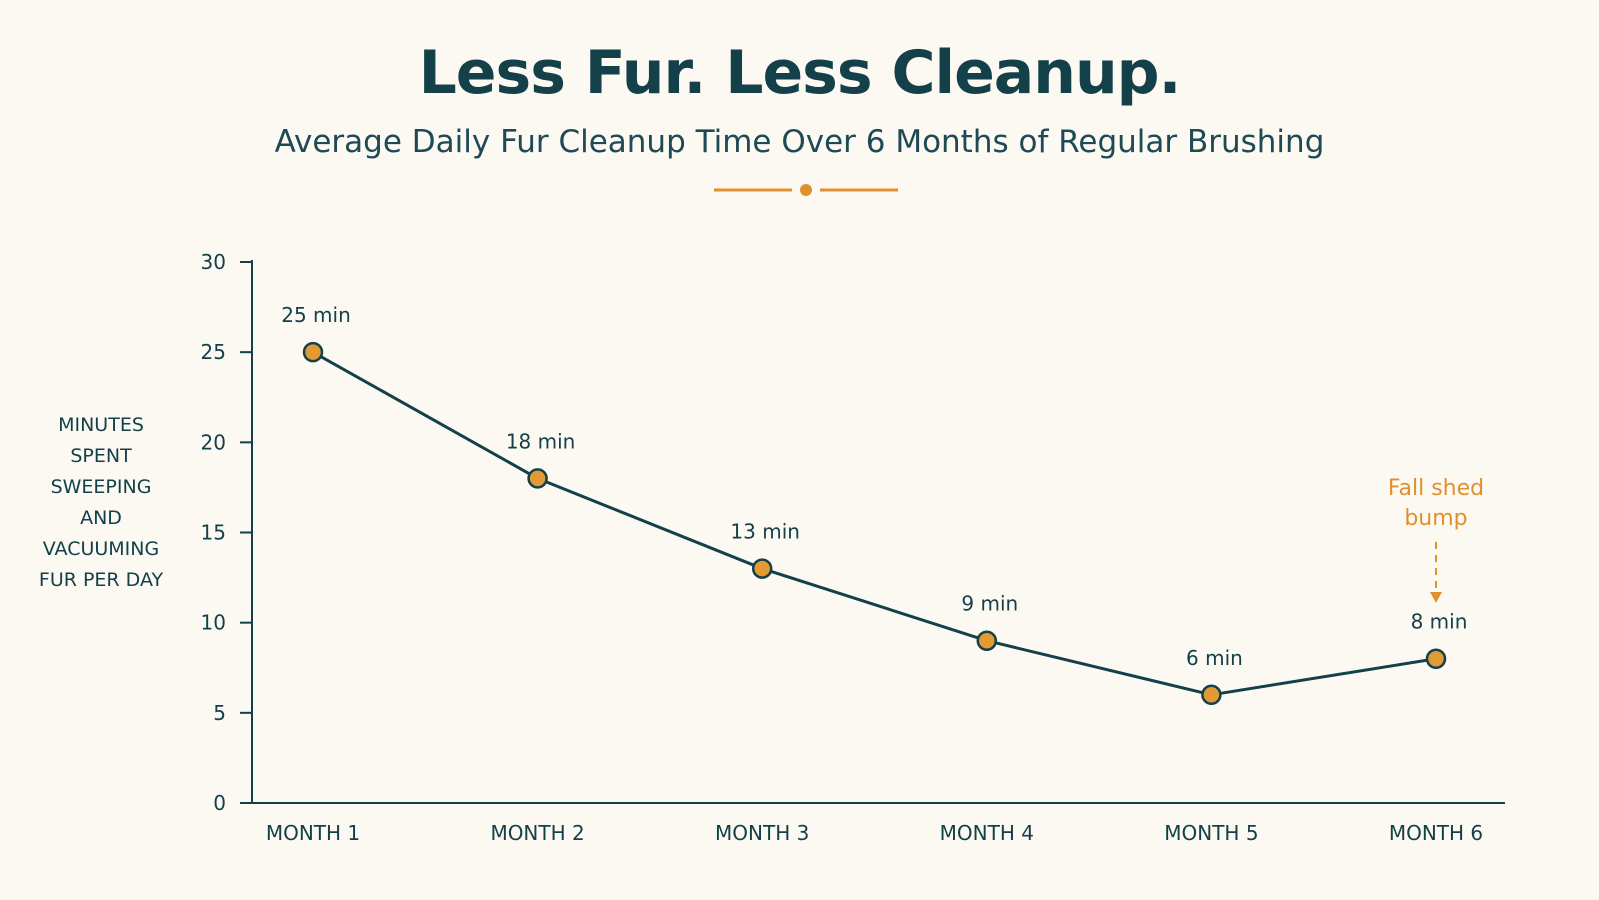 This screenshot has width=1599, height=900. I want to click on x-tick-label: MONTH 5, so click(1211, 833).